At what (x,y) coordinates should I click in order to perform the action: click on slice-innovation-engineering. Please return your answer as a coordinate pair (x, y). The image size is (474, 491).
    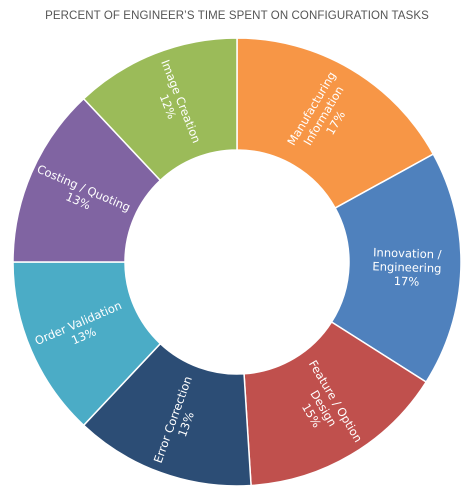
    Looking at the image, I should click on (396, 268).